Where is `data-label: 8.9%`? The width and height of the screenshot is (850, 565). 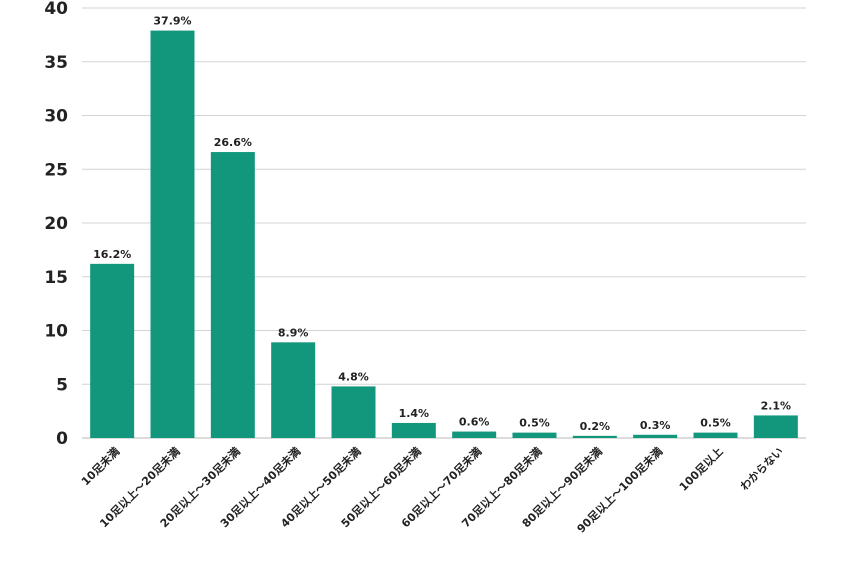
data-label: 8.9% is located at coordinates (293, 332).